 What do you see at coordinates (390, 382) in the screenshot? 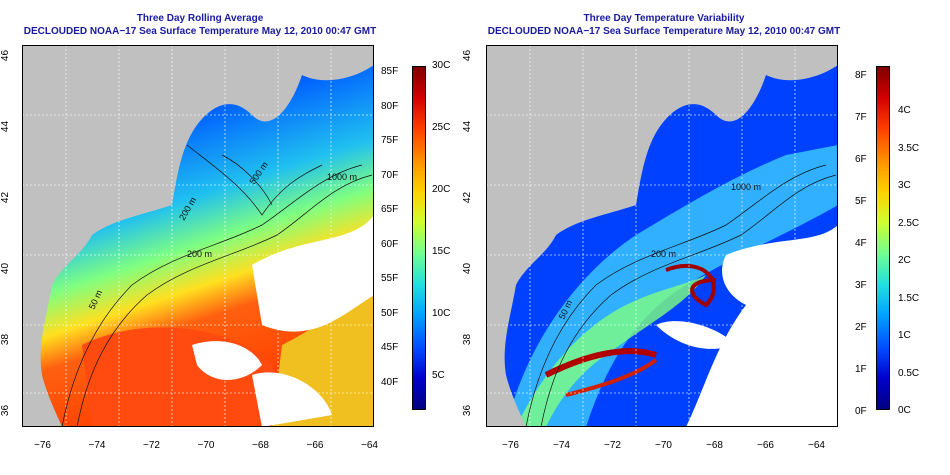
I see `colorbar-f-tick: 40F` at bounding box center [390, 382].